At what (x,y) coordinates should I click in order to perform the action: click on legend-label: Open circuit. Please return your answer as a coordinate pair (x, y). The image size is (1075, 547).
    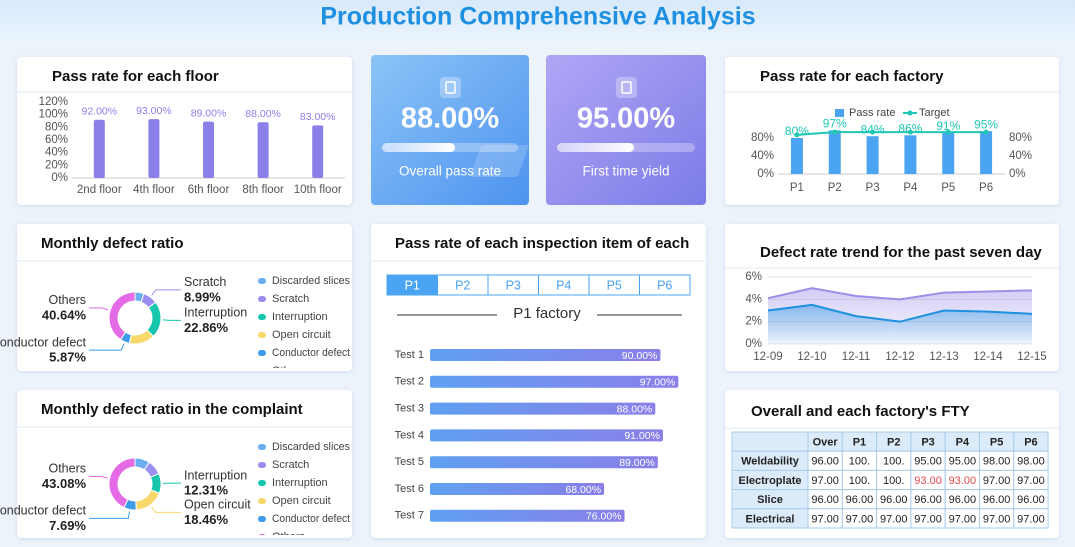
    Looking at the image, I should click on (301, 335).